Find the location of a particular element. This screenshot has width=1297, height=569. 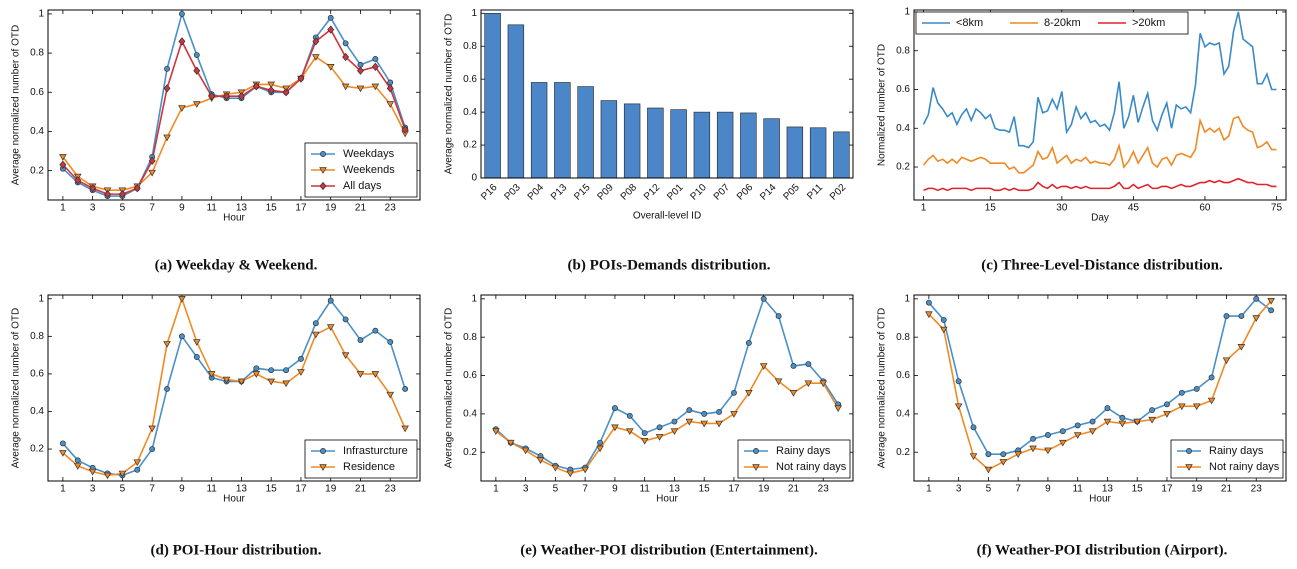

x-tick-label: P10 is located at coordinates (699, 192).